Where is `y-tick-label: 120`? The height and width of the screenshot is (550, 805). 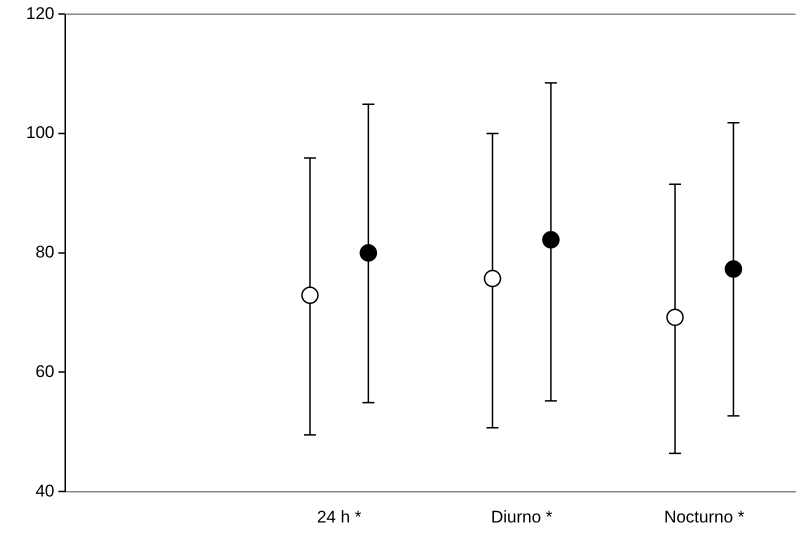 y-tick-label: 120 is located at coordinates (40, 13).